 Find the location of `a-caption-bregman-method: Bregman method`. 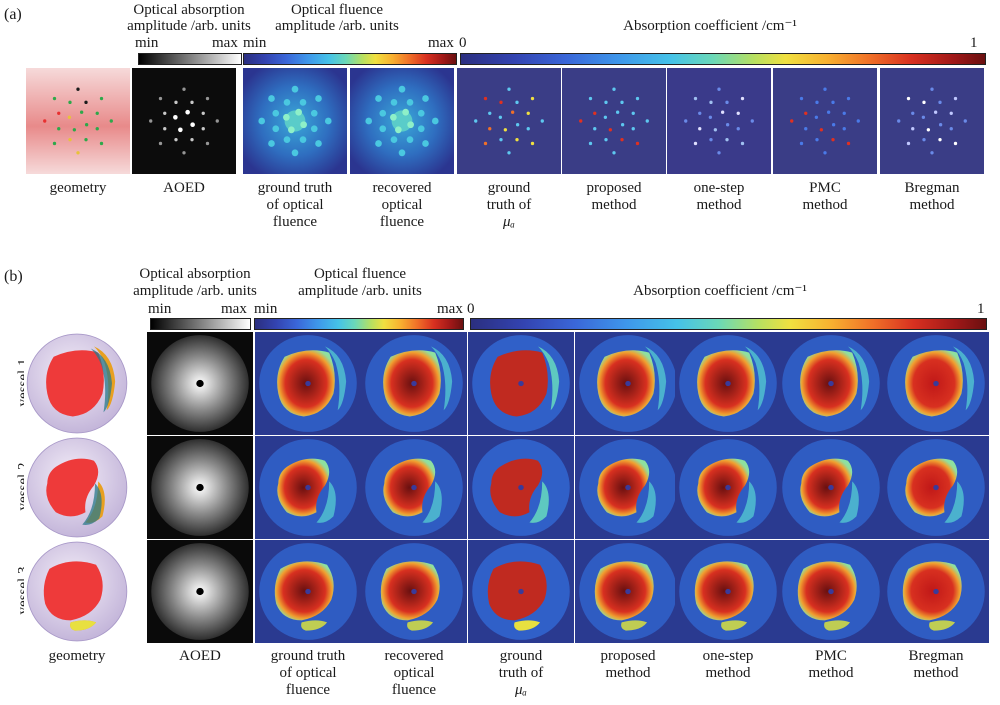

a-caption-bregman-method: Bregman method is located at coordinates (932, 197).